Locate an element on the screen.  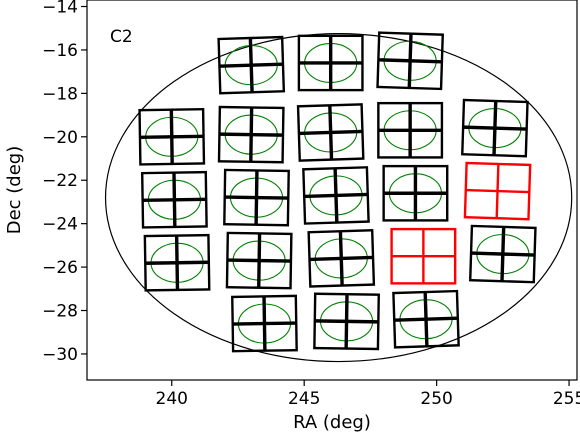
x-tick-label: 240 is located at coordinates (172, 399).